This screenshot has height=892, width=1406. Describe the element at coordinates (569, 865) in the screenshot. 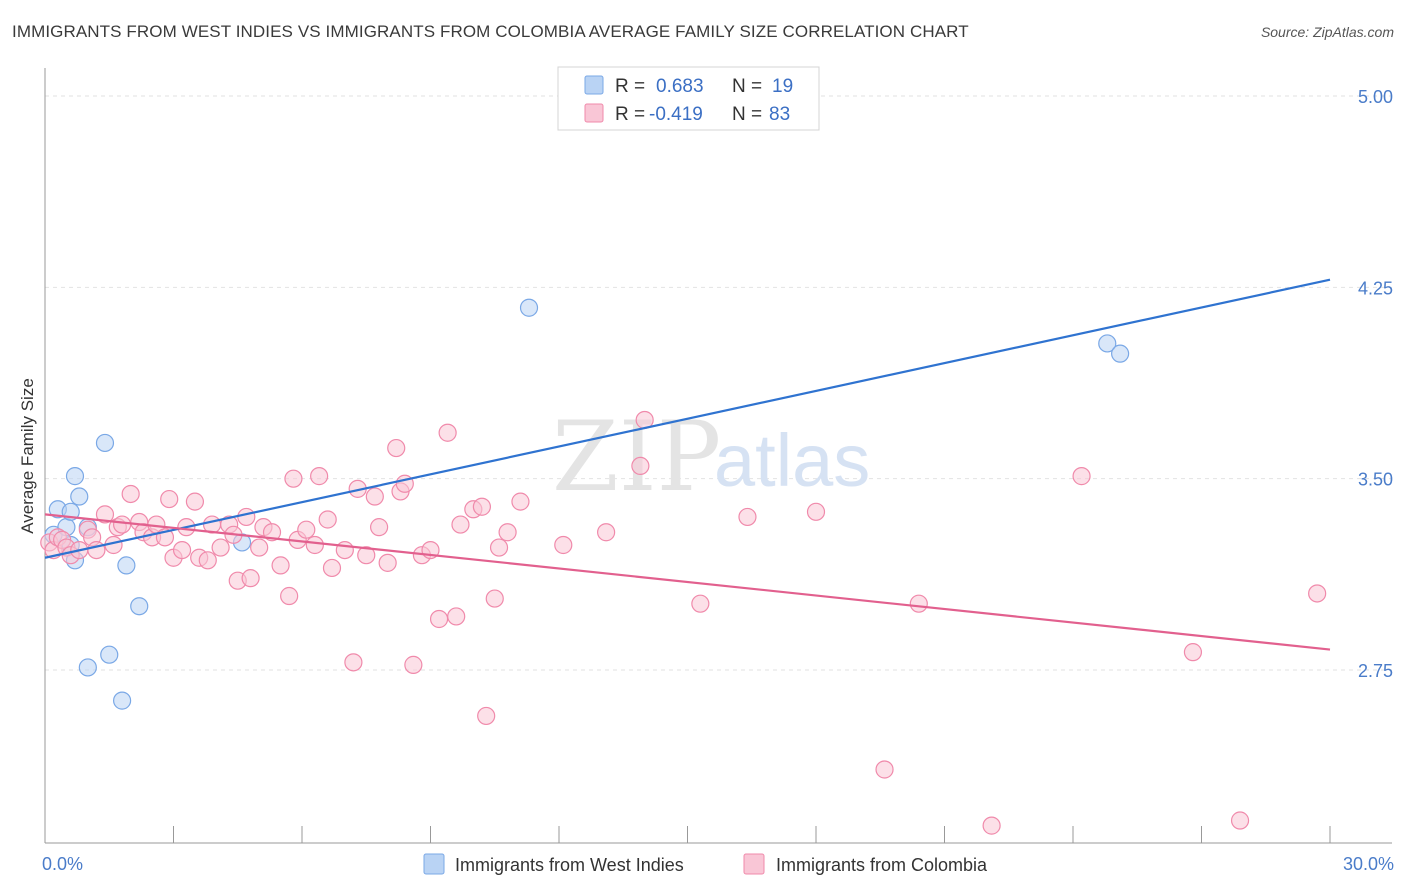

I see `series-legend-label-west-indies: Immigrants from West Indies` at that location.